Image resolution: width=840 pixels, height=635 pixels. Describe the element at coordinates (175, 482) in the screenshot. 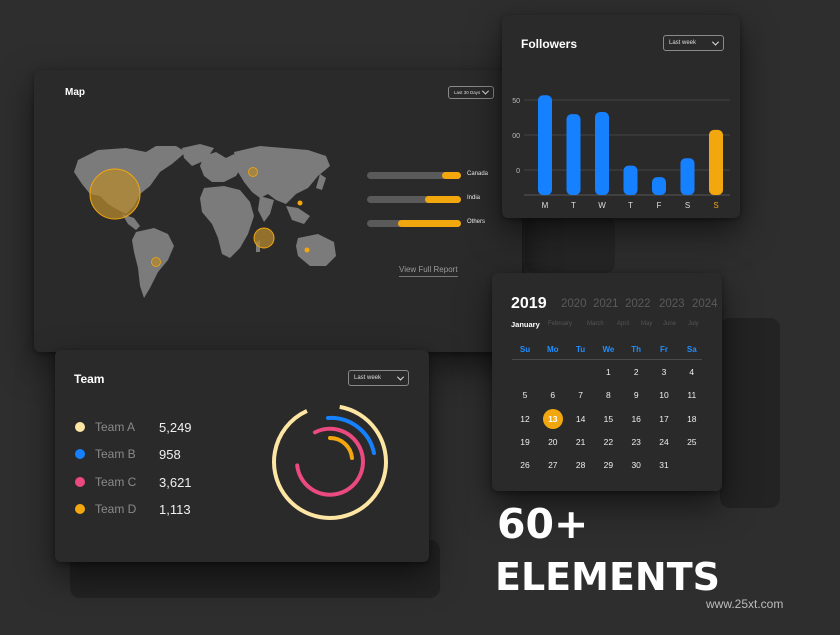

I see `team-c-value: 3,621` at that location.